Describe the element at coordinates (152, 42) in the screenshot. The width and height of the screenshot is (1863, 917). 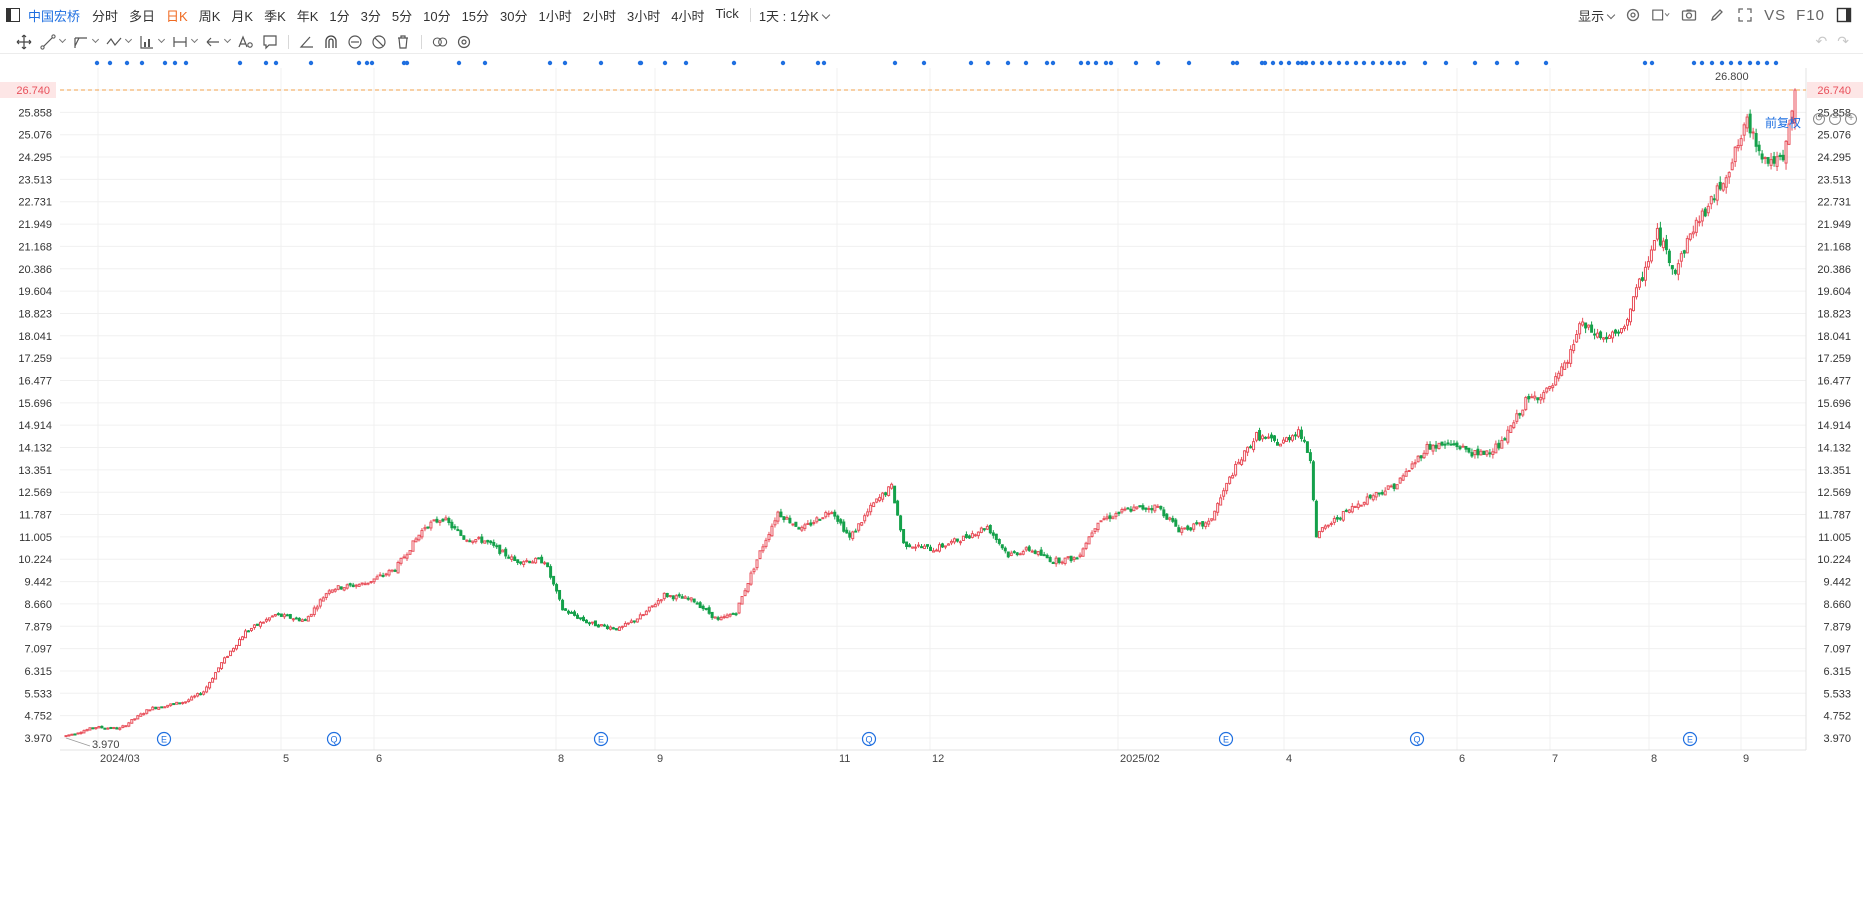
I see `indicator-tool` at that location.